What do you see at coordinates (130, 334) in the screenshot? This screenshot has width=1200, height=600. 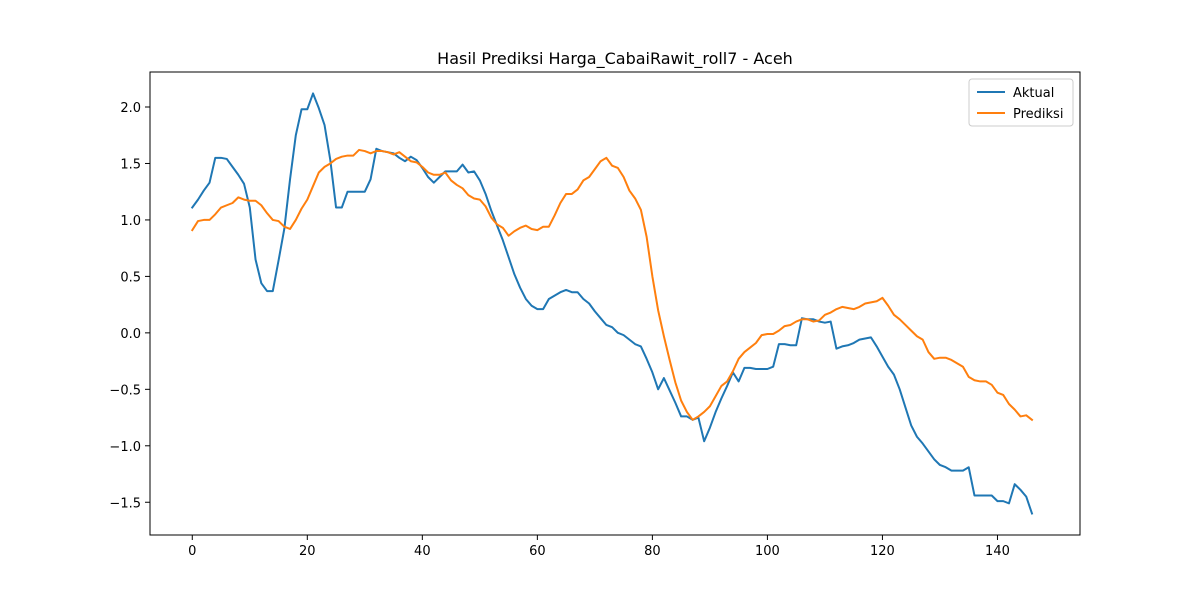 I see `y-tick-label: 0.0` at bounding box center [130, 334].